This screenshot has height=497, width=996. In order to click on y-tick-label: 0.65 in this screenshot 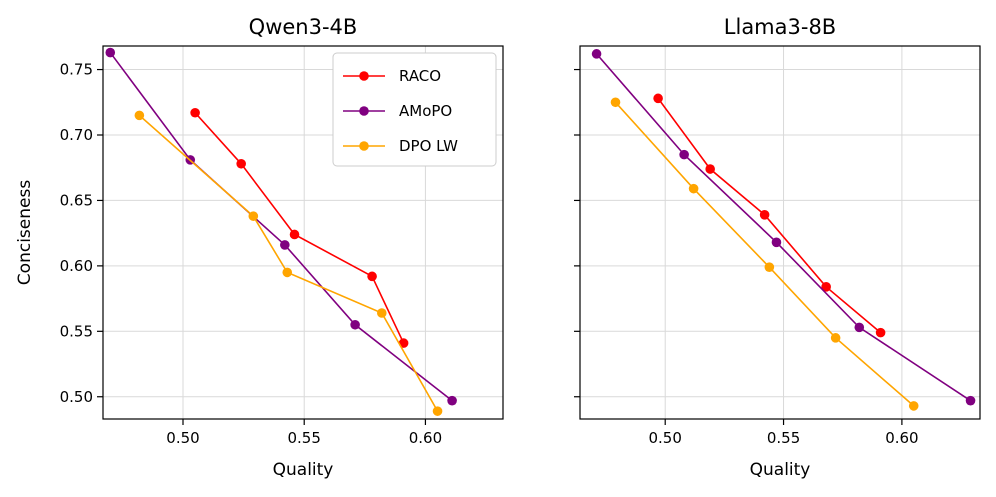, I will do `click(76, 200)`.